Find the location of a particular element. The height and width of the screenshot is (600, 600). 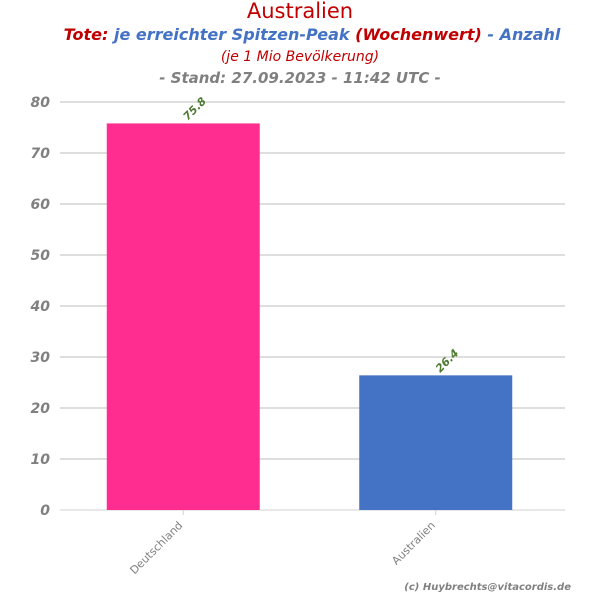

x-axis: Deutschland Australien is located at coordinates (282, 543).